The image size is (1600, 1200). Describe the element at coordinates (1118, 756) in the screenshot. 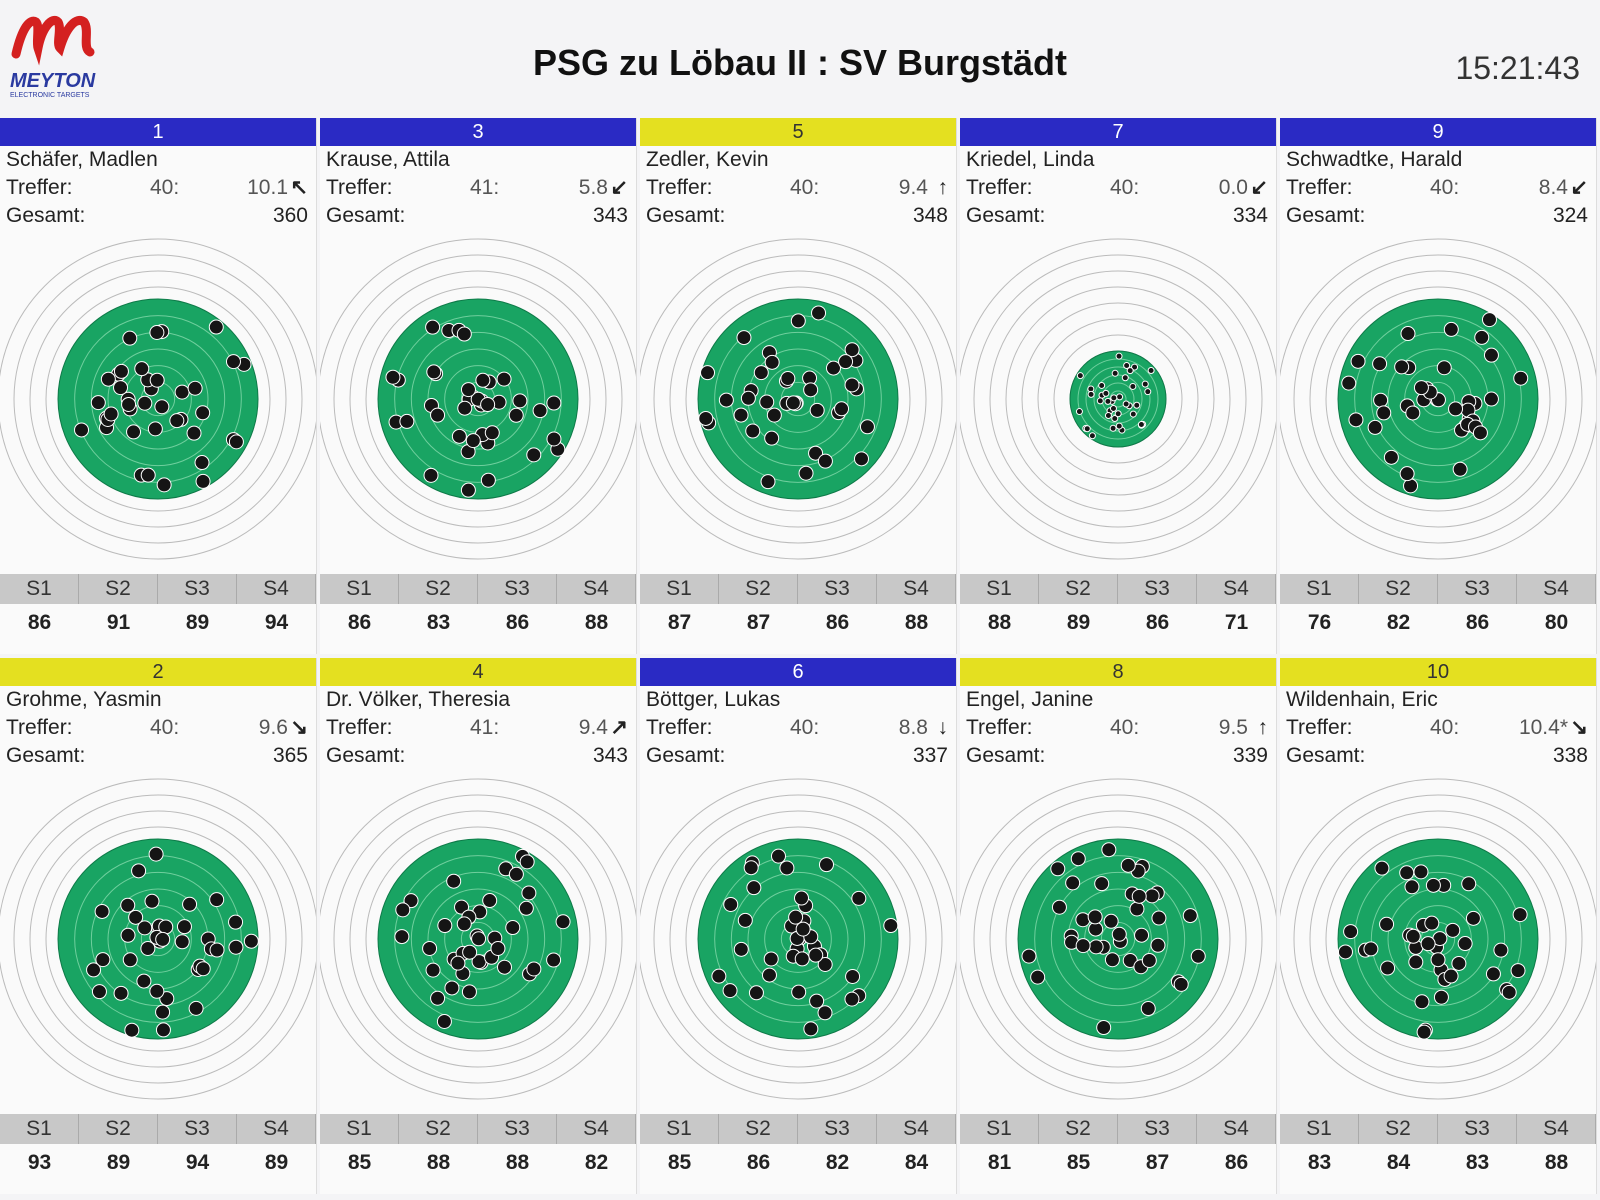

I see `total-row: Gesamt: 339` at that location.